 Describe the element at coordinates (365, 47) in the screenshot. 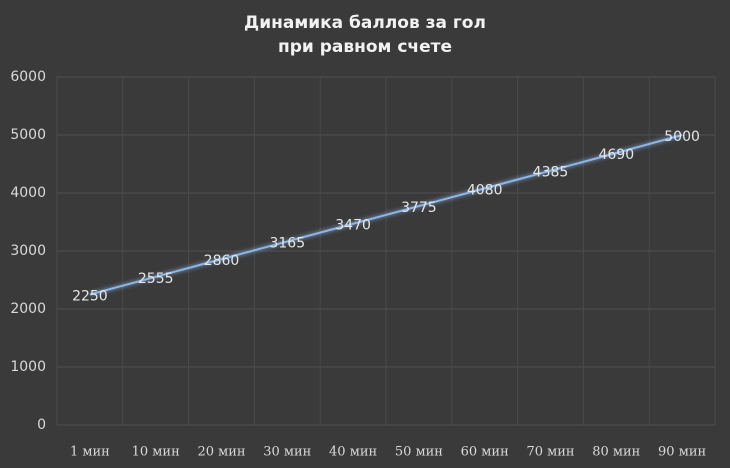

I see `chart-title: при равном счете` at that location.